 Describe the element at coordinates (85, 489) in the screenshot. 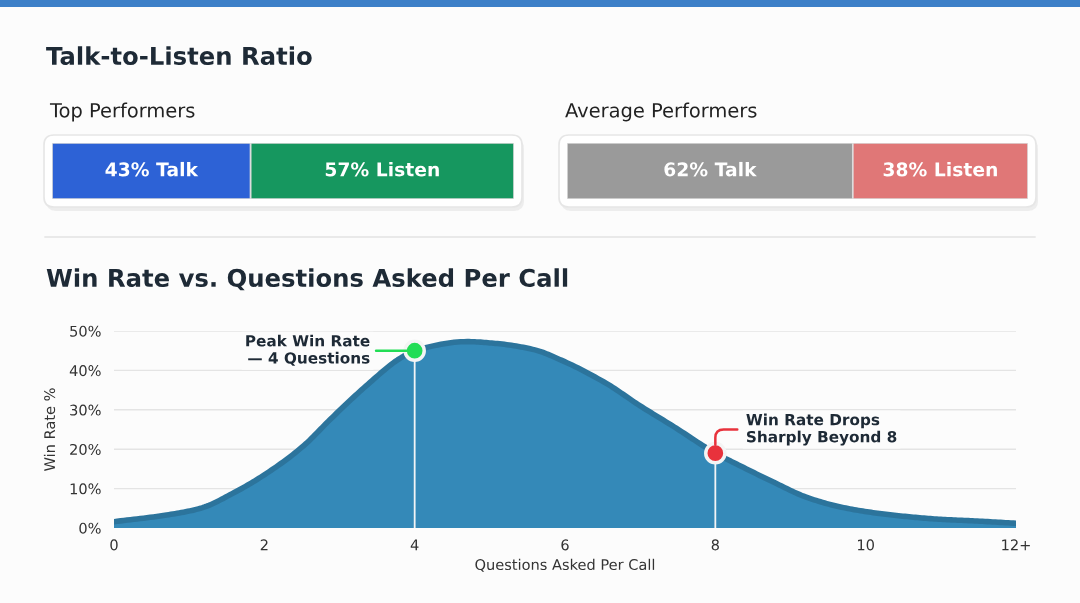

I see `y-tick-label: 10%` at that location.